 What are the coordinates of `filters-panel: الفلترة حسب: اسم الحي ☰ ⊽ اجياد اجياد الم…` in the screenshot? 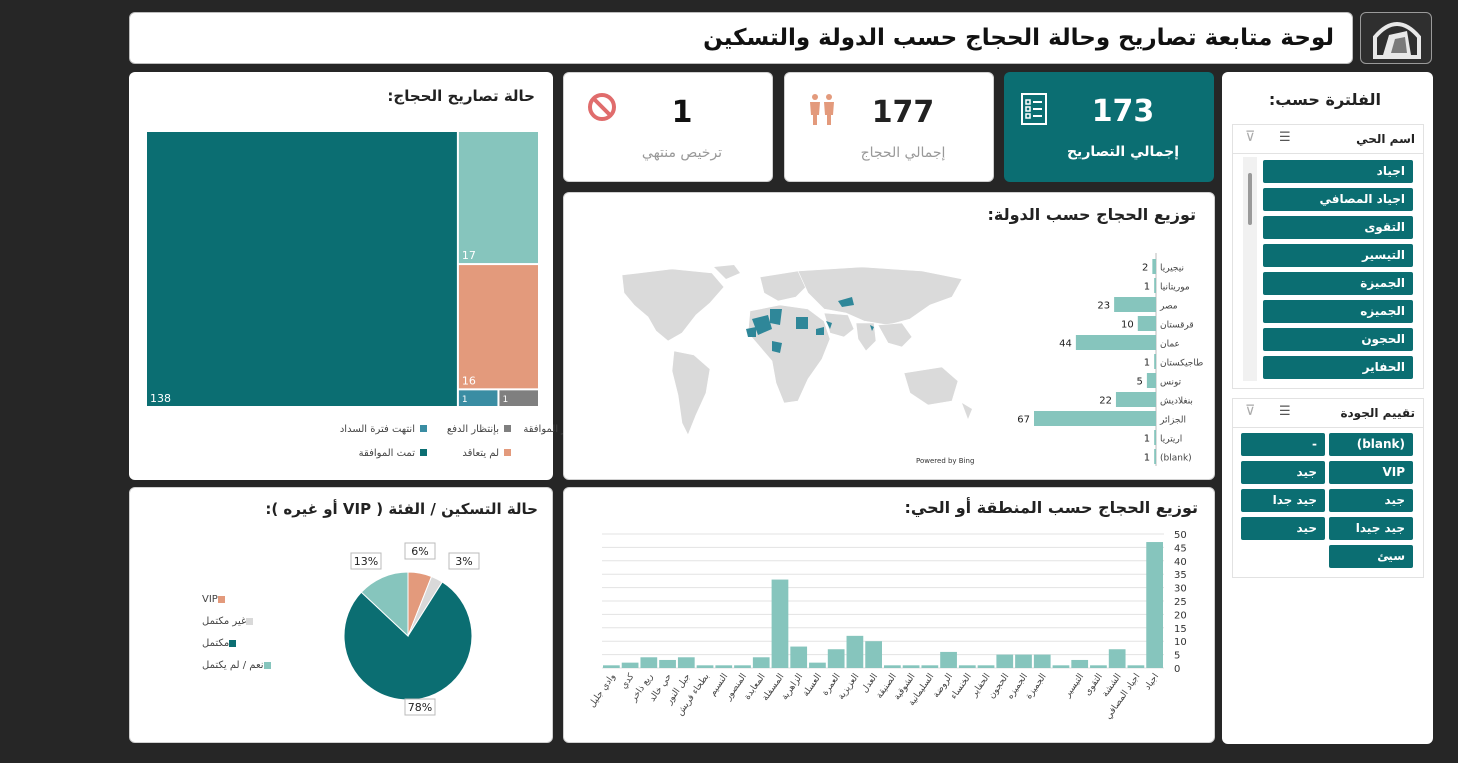 It's located at (1327, 408).